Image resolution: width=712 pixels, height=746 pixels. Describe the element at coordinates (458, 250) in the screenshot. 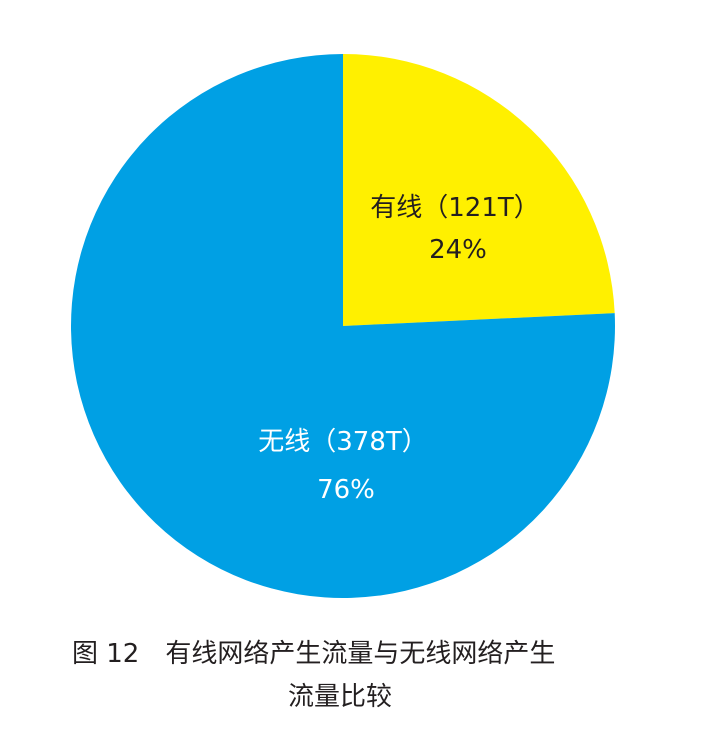

I see `slice-percent-wired: 24%` at that location.